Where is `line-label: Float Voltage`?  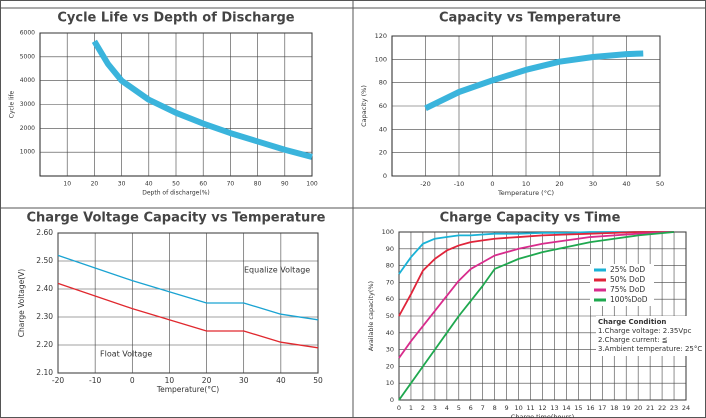 line-label: Float Voltage is located at coordinates (126, 354).